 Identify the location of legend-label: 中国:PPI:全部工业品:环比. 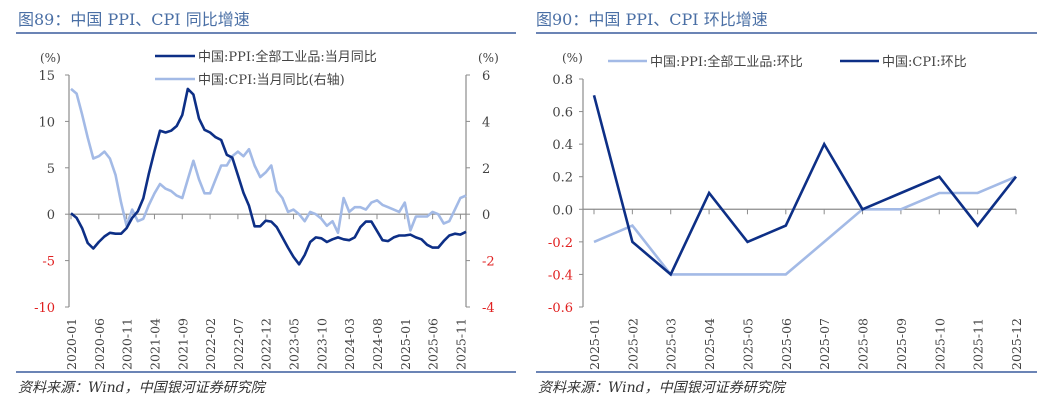
(726, 62).